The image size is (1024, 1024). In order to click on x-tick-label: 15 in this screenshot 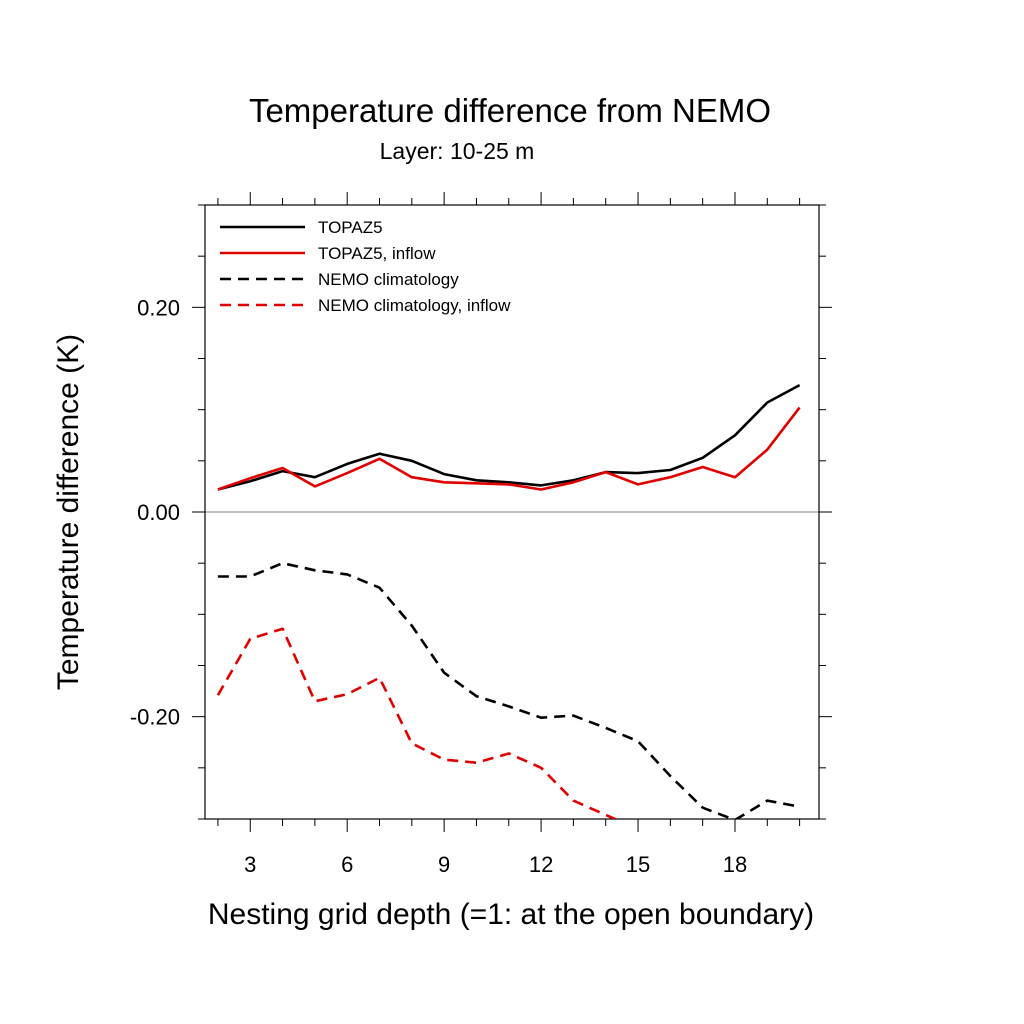, I will do `click(638, 864)`.